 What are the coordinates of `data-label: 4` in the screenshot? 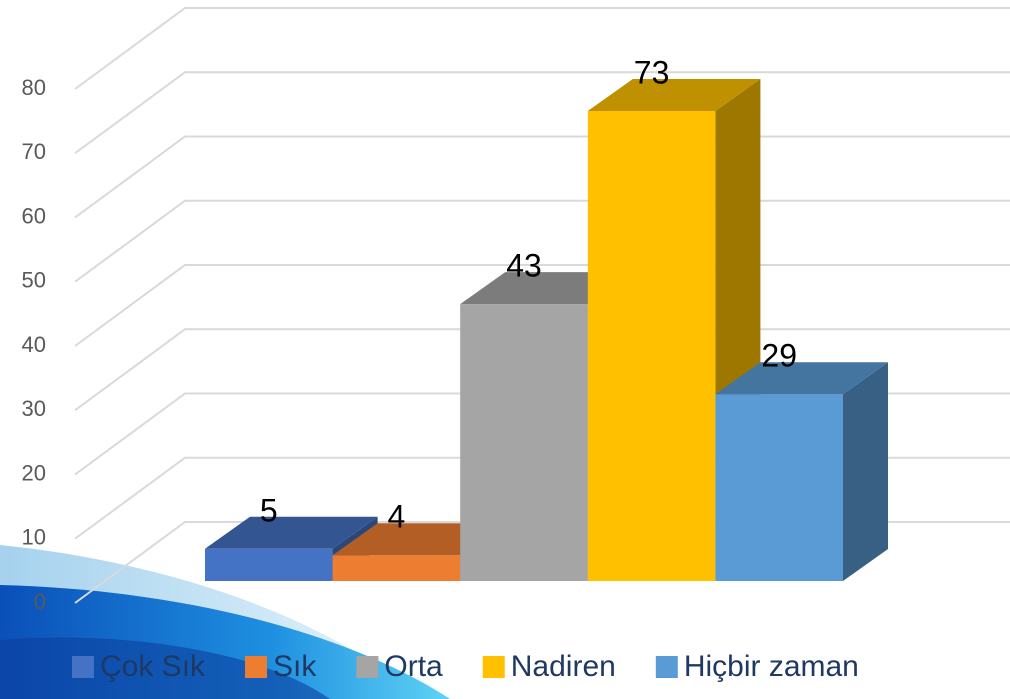 It's located at (397, 517).